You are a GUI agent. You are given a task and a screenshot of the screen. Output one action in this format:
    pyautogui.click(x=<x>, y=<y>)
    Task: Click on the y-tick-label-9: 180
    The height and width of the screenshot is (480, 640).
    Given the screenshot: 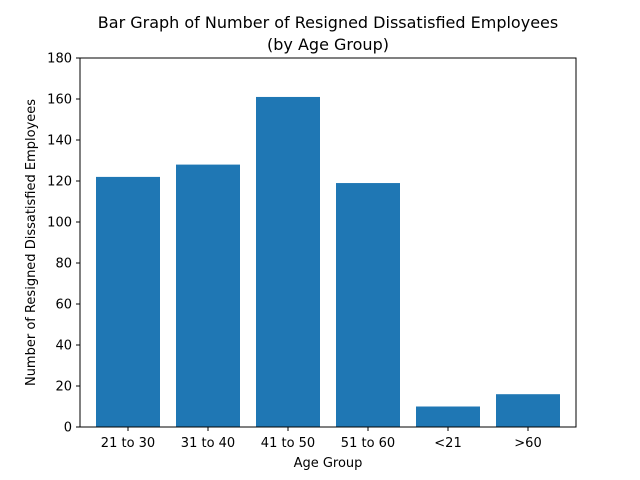 What is the action you would take?
    pyautogui.click(x=59, y=59)
    